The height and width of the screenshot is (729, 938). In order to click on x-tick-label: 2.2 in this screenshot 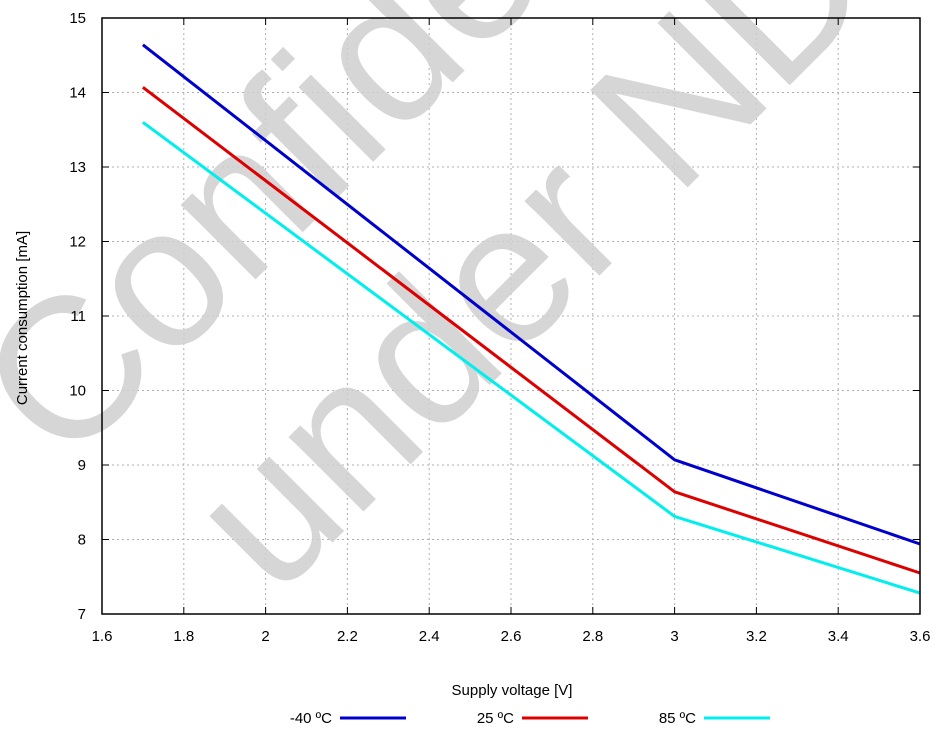, I will do `click(347, 636)`.